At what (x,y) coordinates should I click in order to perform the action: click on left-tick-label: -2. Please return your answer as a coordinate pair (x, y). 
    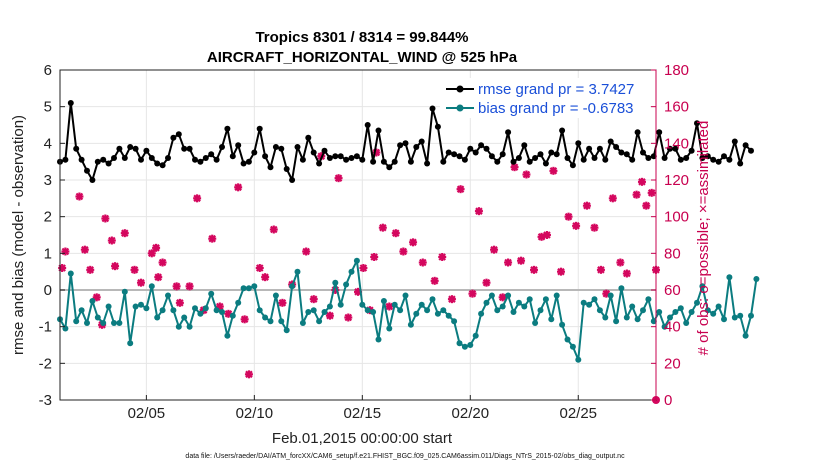
    Looking at the image, I should click on (45, 363).